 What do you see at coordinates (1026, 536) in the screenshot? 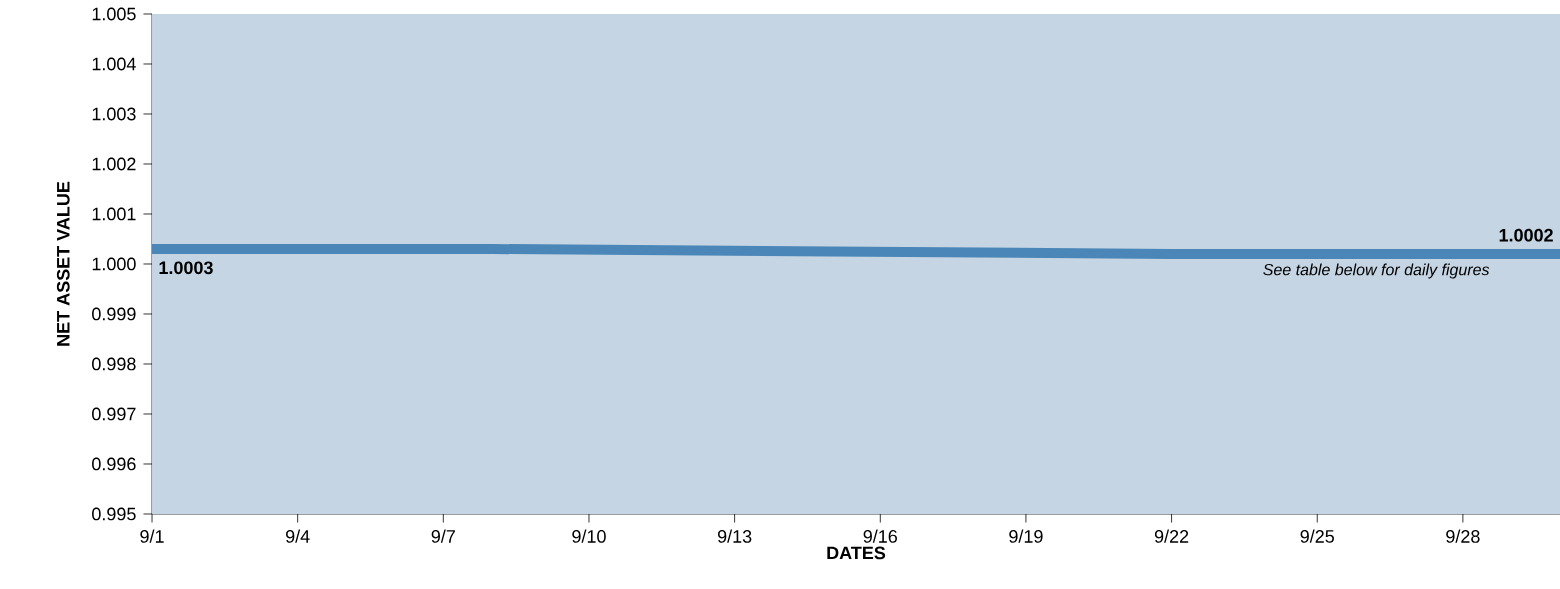
I see `x-tick-label: 9/19` at bounding box center [1026, 536].